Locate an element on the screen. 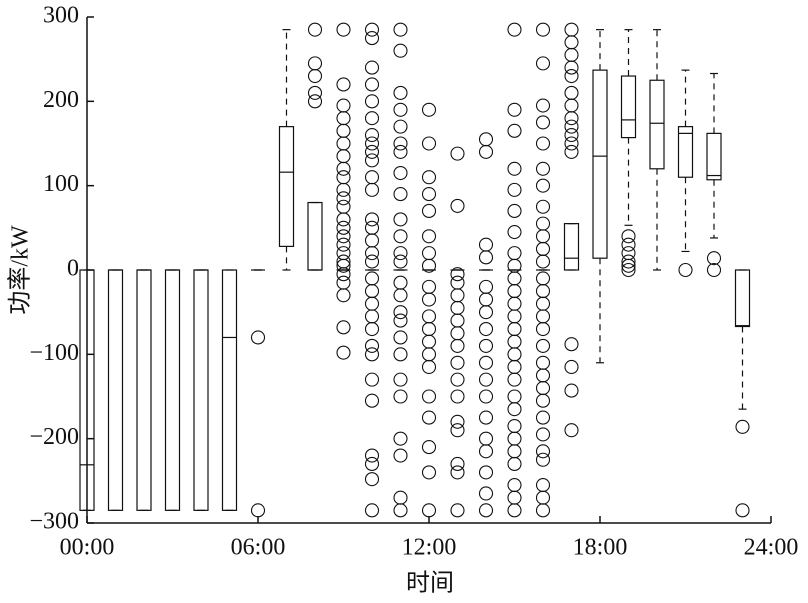  x-tick-label: 18:00 is located at coordinates (600, 548).